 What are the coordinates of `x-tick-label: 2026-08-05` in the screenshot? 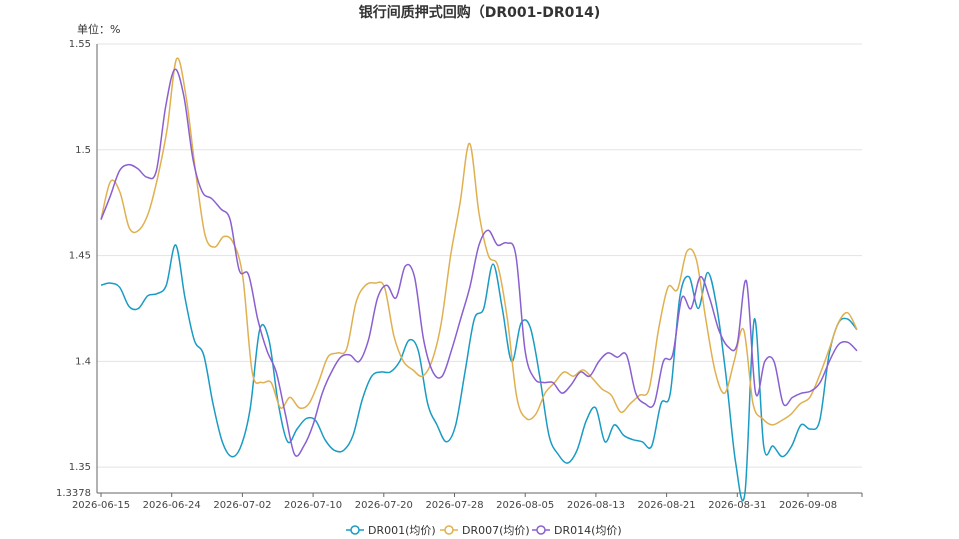 It's located at (525, 505).